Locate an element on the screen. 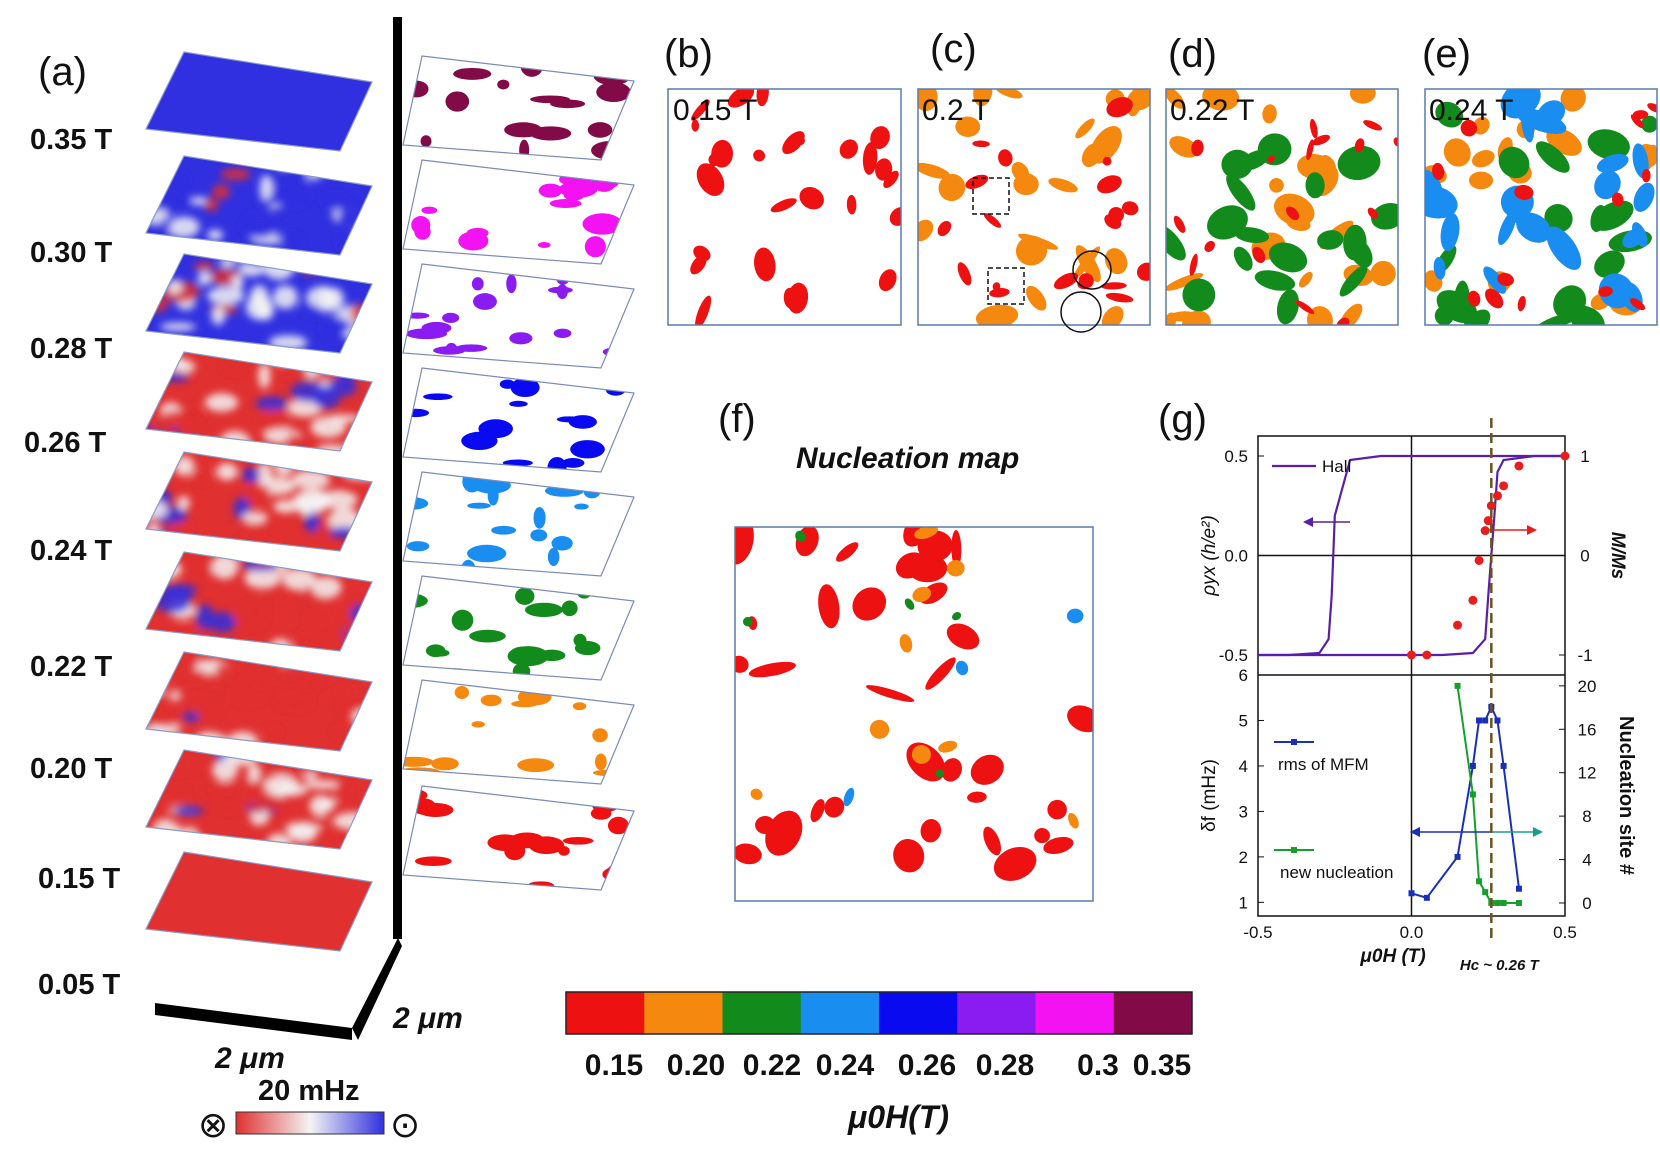  y-tick-label: 0.0 is located at coordinates (1236, 556).